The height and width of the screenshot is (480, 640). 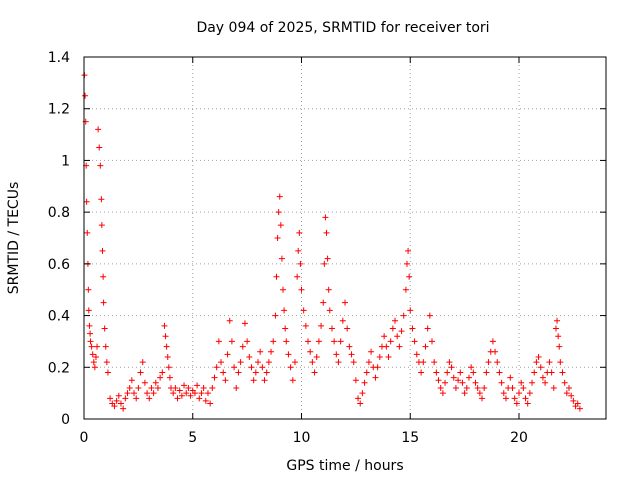 What do you see at coordinates (65, 161) in the screenshot?
I see `y-tick-label: 1` at bounding box center [65, 161].